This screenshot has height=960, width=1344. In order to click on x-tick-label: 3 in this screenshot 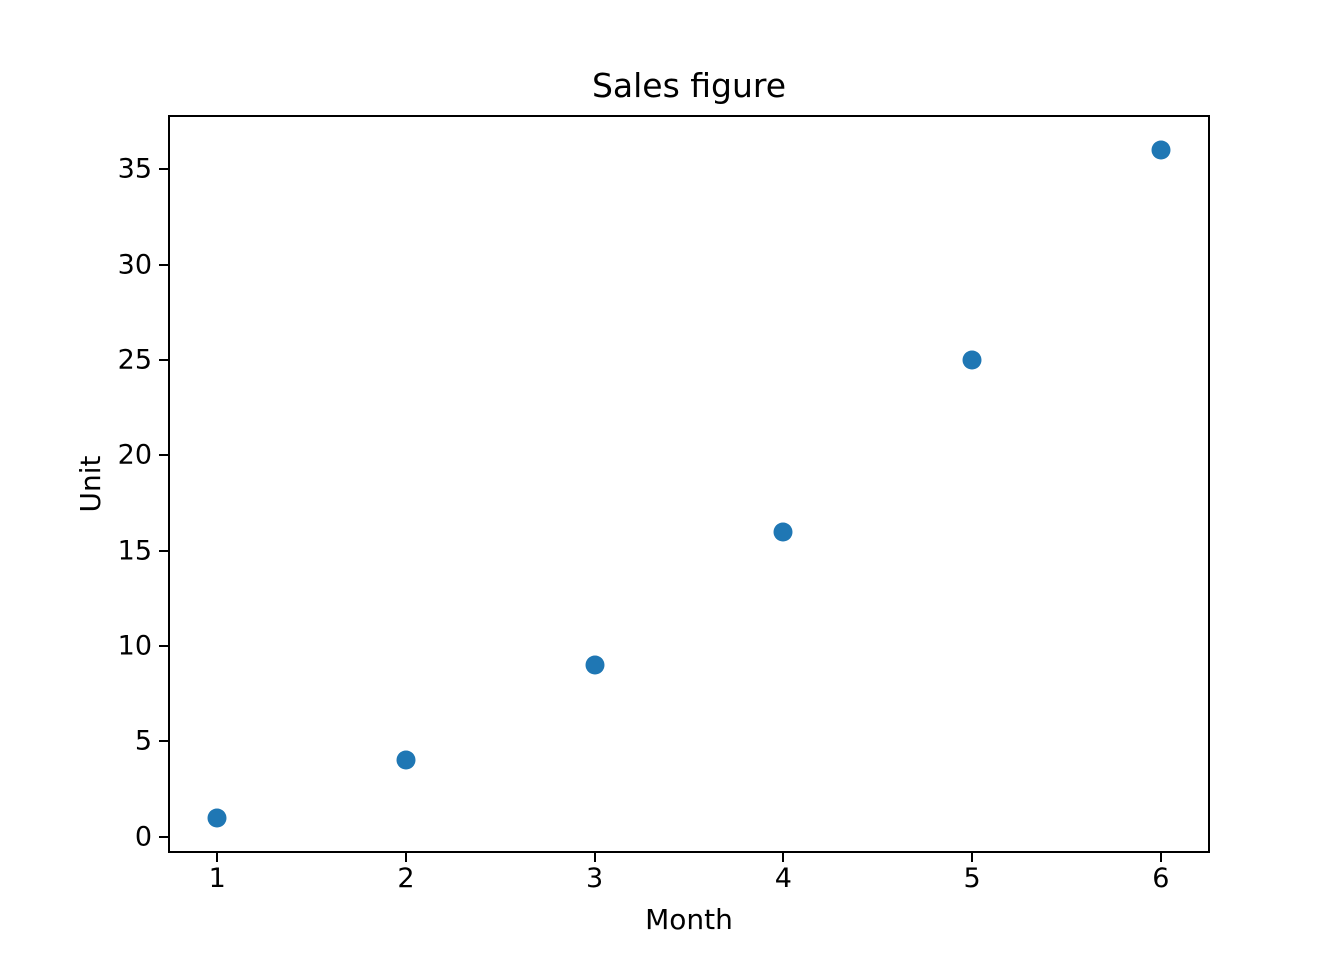, I will do `click(595, 878)`.